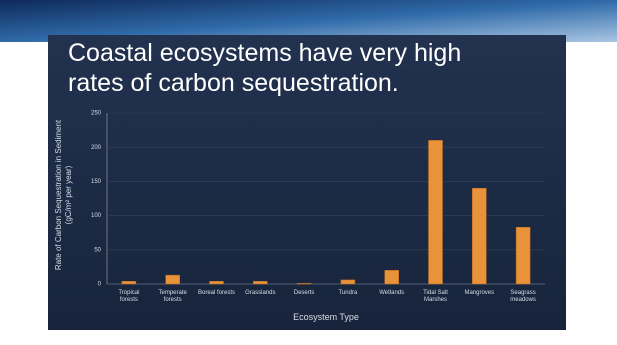 The width and height of the screenshot is (617, 345). Describe the element at coordinates (479, 293) in the screenshot. I see `x-tick-label: Mangroves` at that location.